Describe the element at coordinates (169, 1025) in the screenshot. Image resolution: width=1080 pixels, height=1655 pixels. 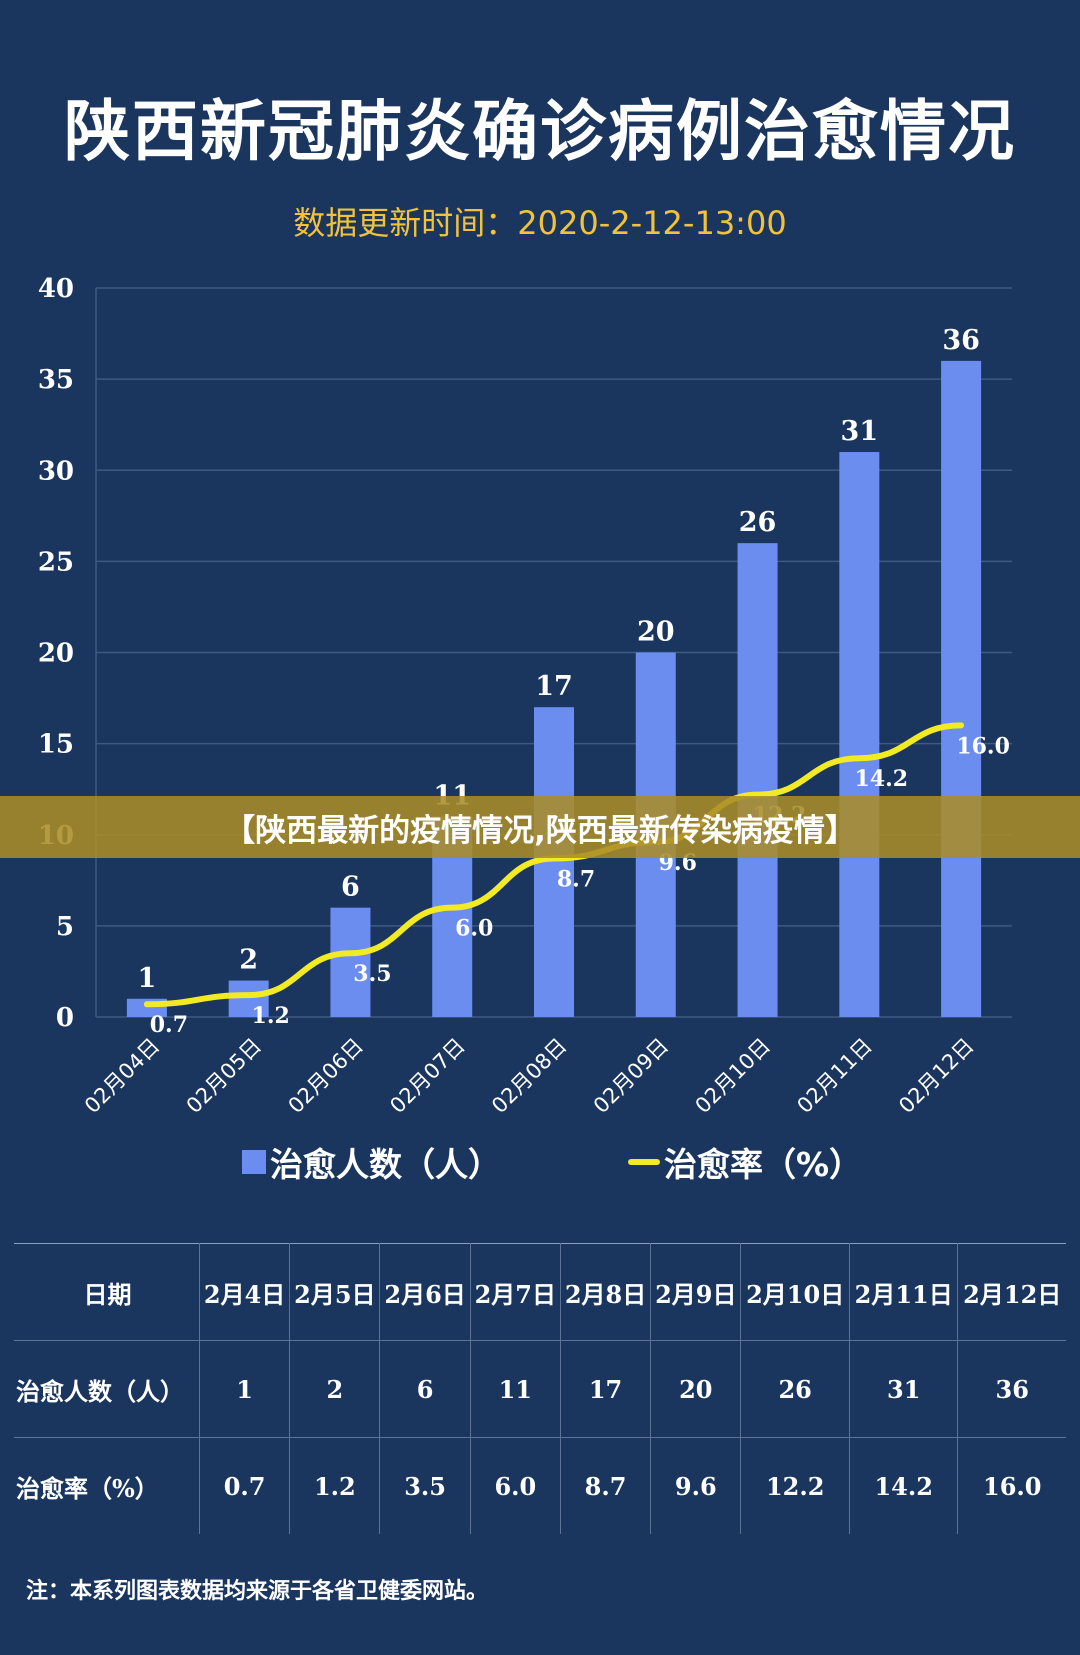
I see `line-value-label: 0.7` at that location.